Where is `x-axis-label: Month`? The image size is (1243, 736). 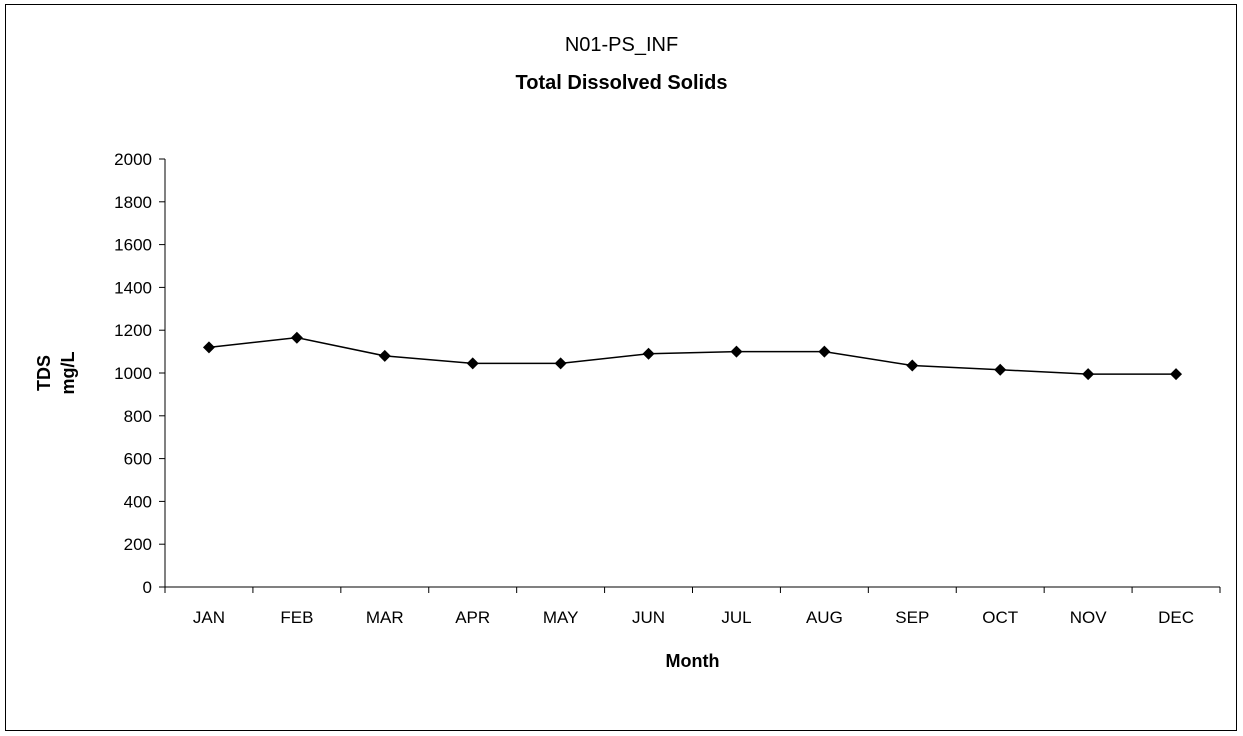 x-axis-label: Month is located at coordinates (693, 661).